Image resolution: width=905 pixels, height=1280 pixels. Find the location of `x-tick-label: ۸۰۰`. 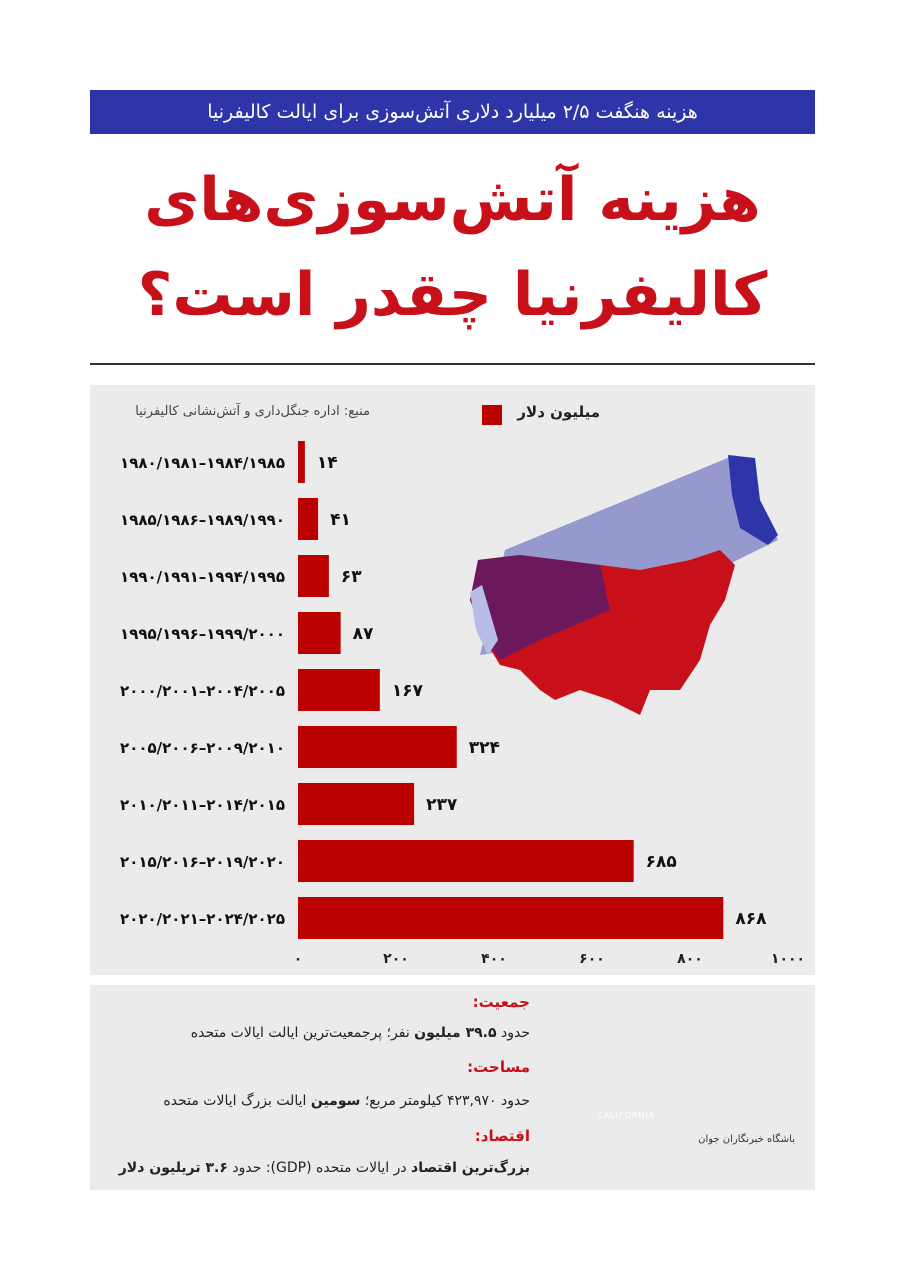

x-tick-label: ۸۰۰ is located at coordinates (690, 959).